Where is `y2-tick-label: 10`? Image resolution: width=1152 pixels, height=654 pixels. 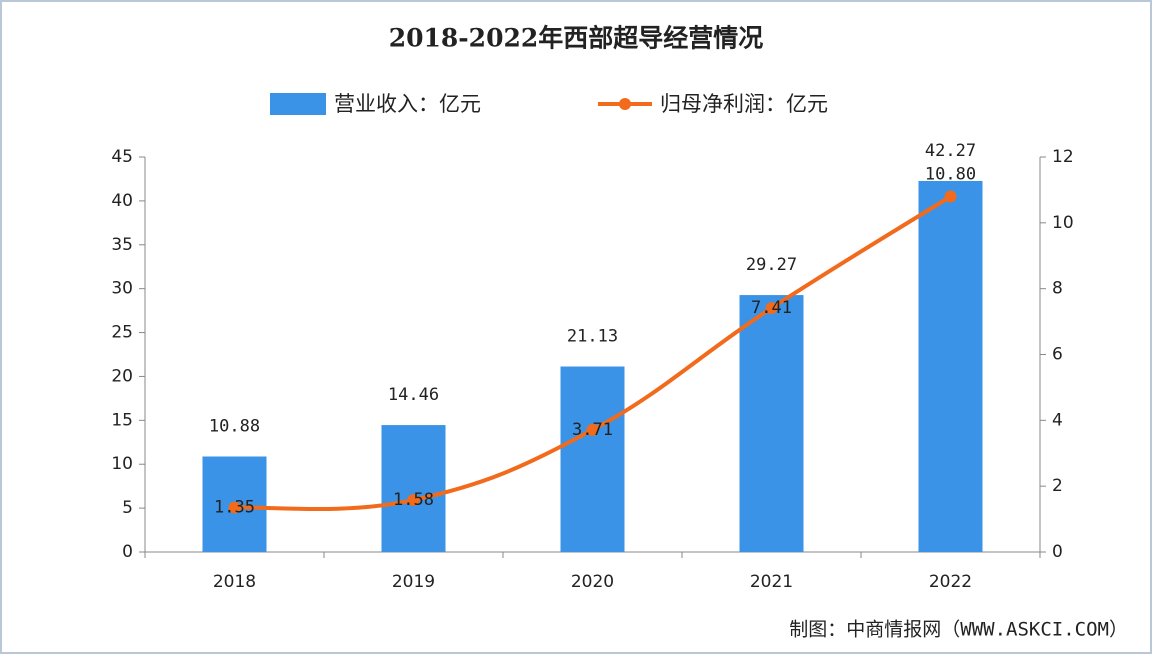
y2-tick-label: 10 is located at coordinates (1063, 223).